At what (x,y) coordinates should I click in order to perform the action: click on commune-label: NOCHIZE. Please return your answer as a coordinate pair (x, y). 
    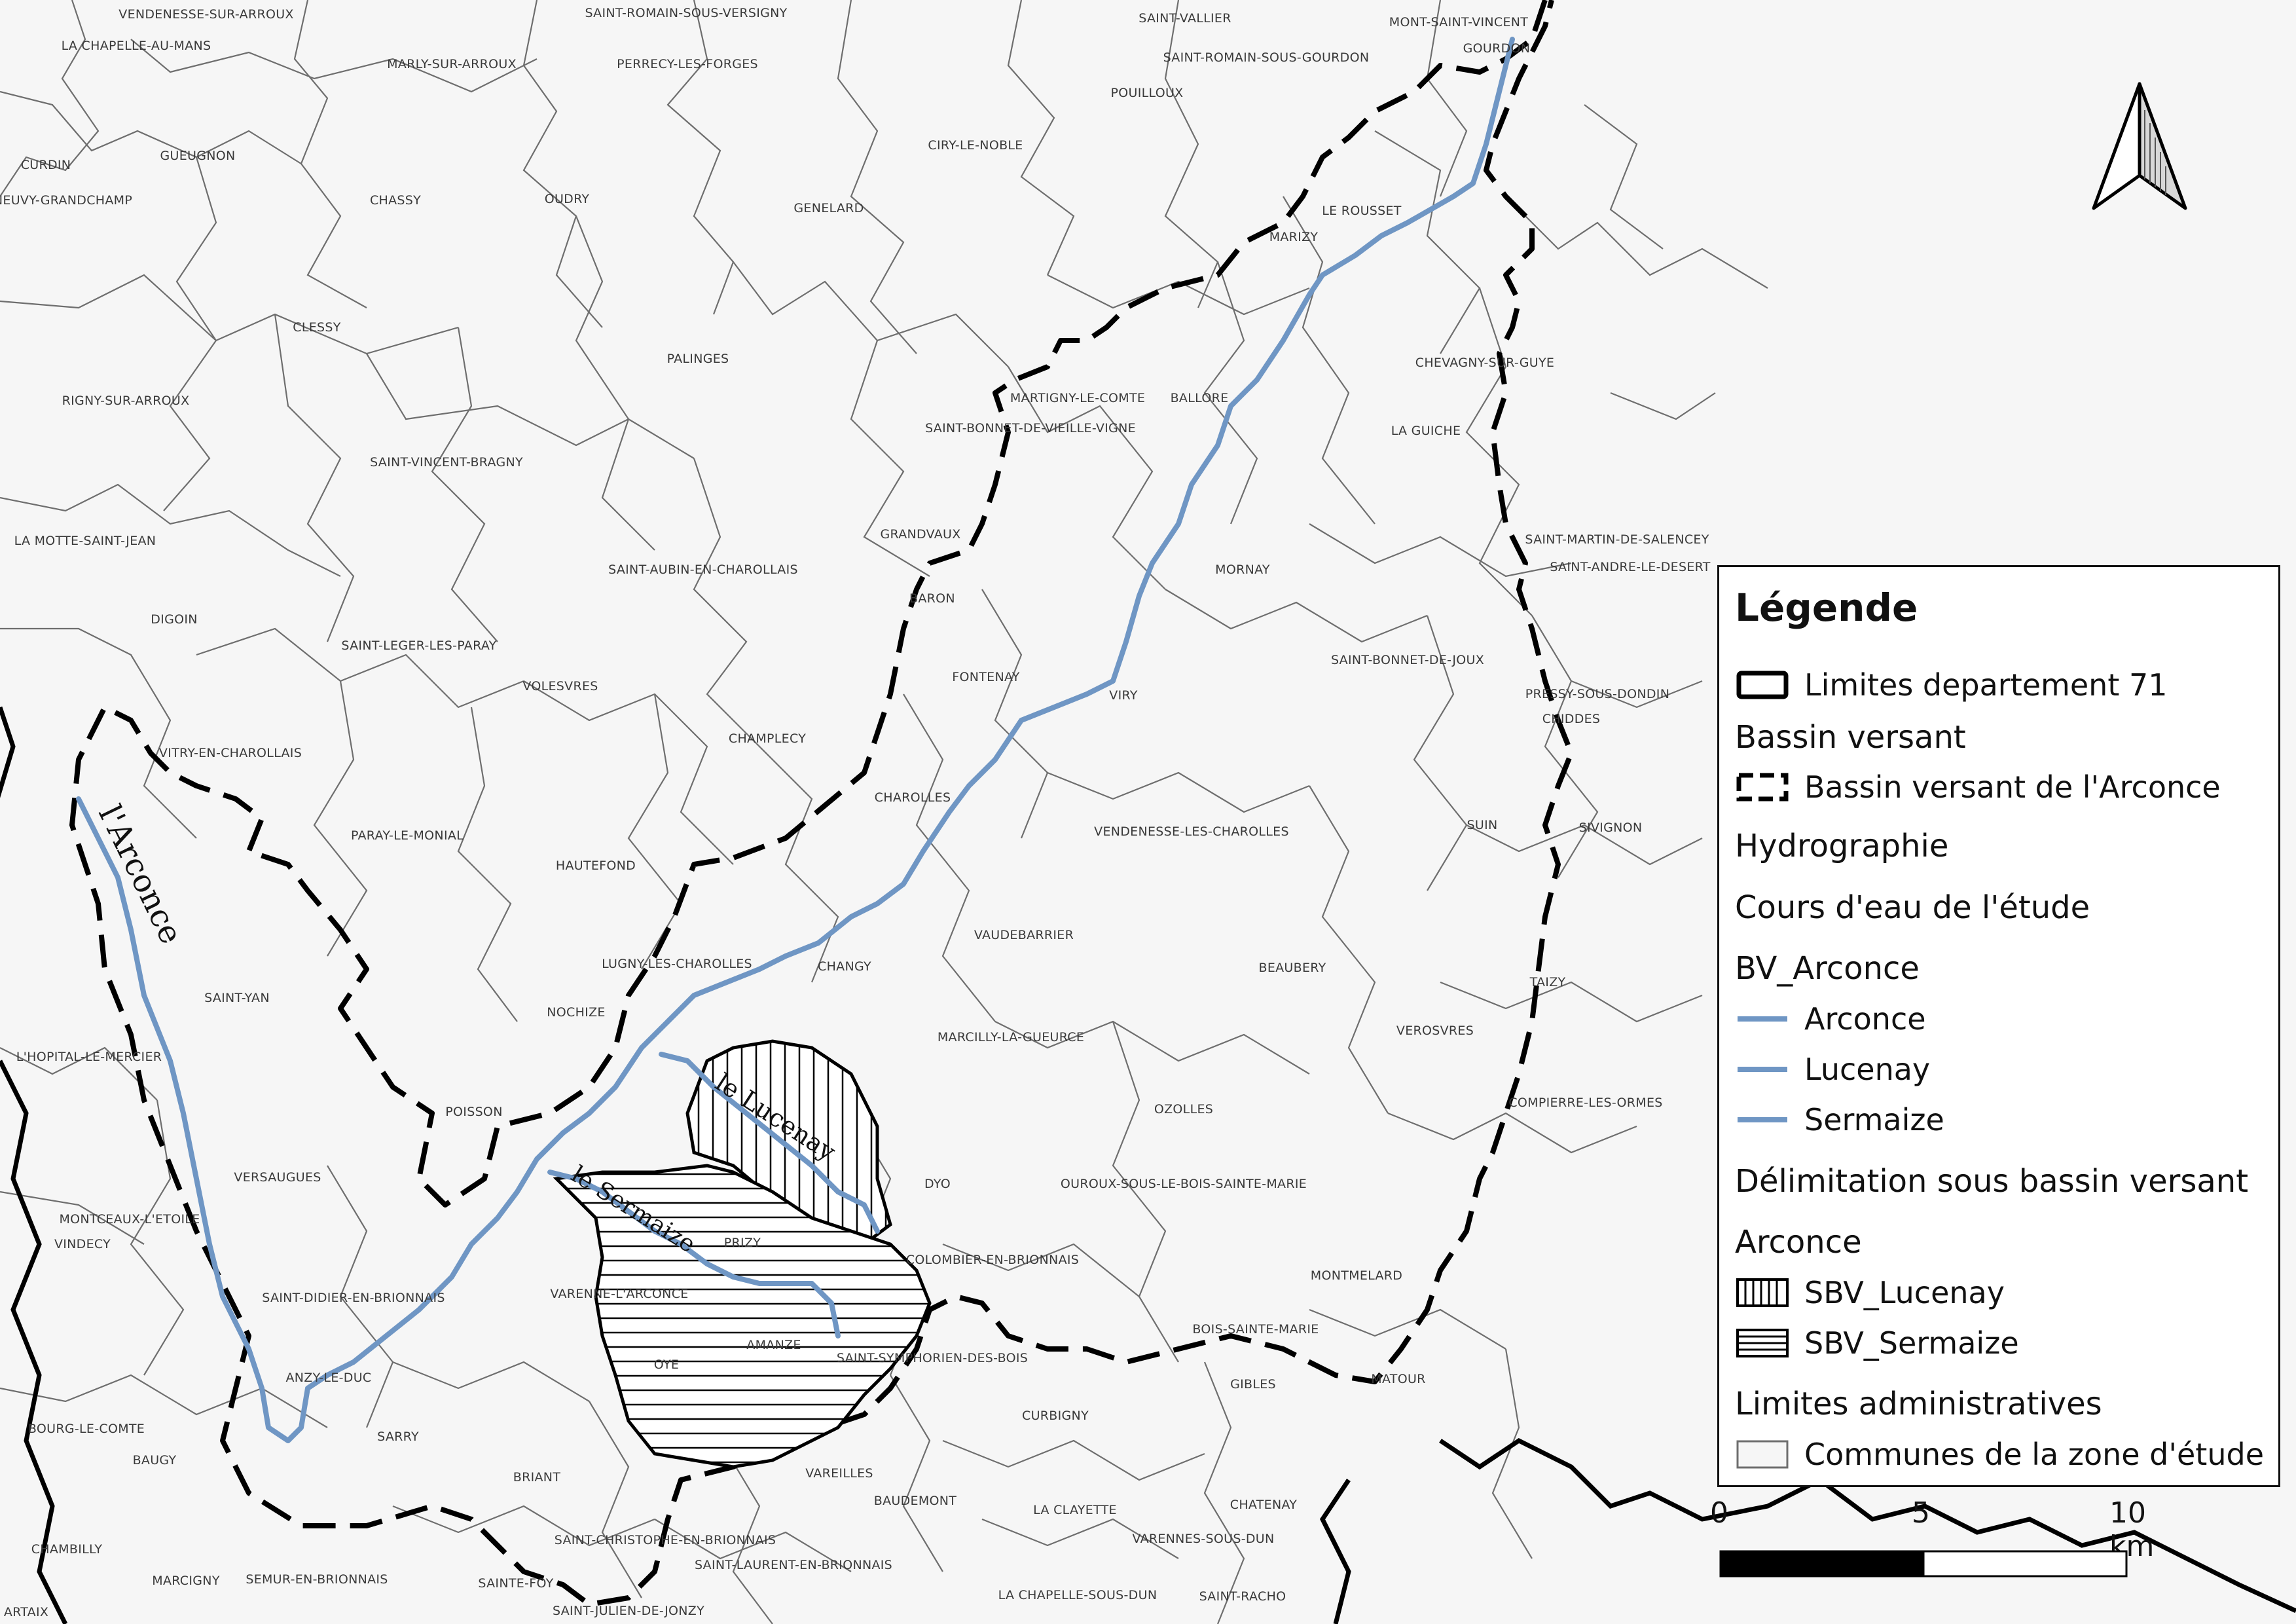
    Looking at the image, I should click on (576, 1012).